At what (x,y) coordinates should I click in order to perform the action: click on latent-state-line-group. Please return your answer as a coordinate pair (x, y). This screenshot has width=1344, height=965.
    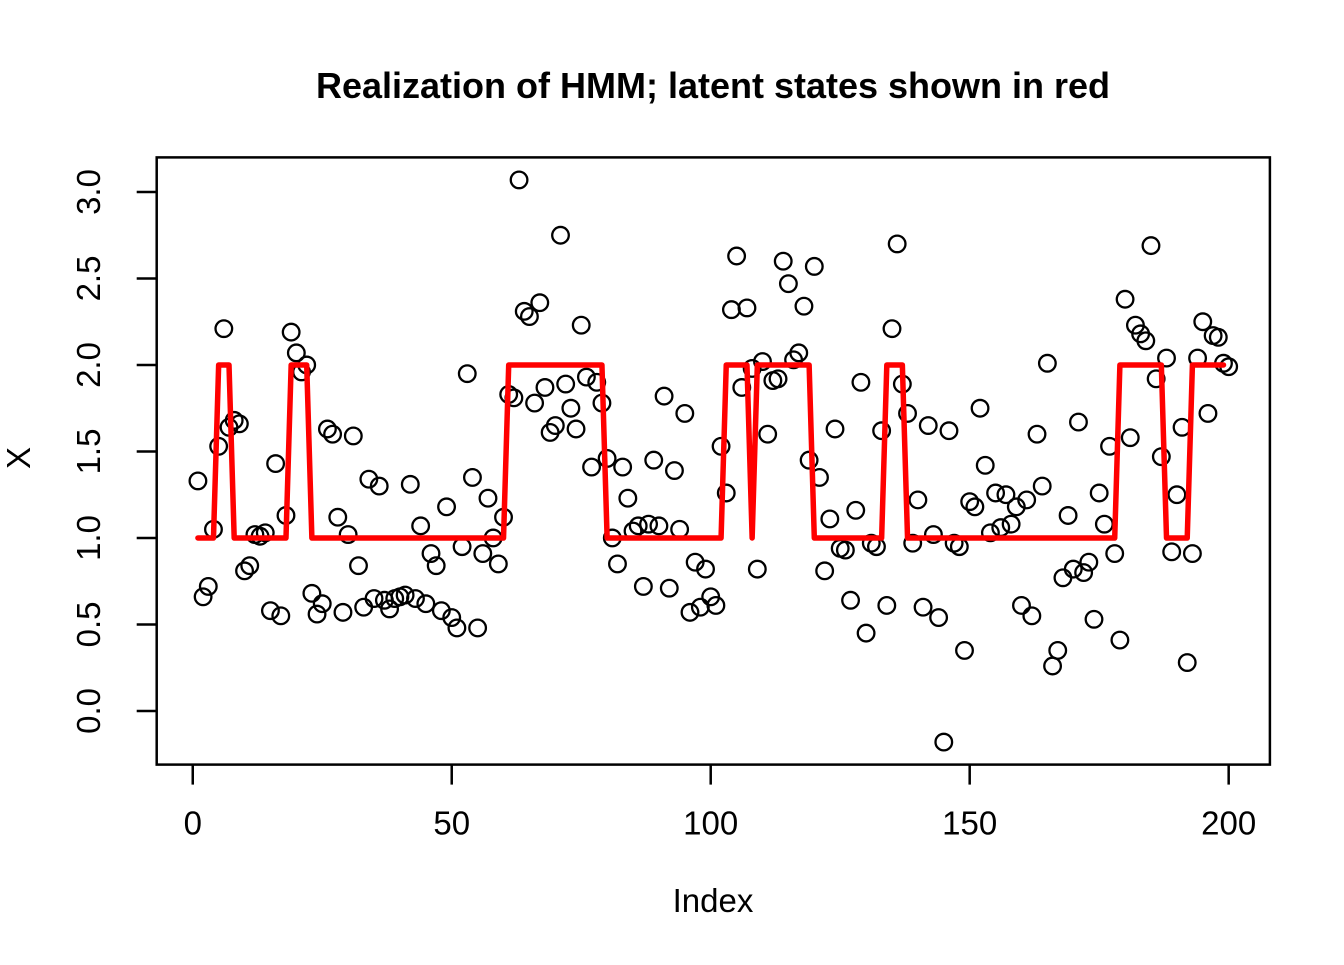
    Looking at the image, I should click on (711, 451).